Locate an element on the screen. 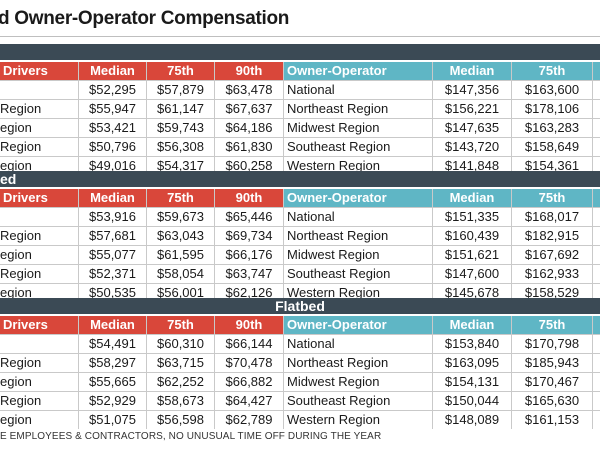 The height and width of the screenshot is (450, 600). driver-p75-cell: $63,715 is located at coordinates (180, 363).